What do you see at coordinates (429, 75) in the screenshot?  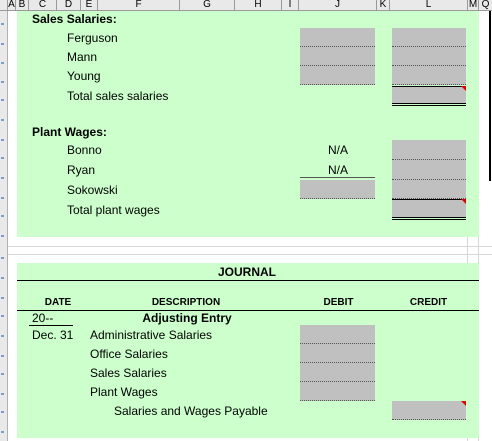 I see `young-total-input` at bounding box center [429, 75].